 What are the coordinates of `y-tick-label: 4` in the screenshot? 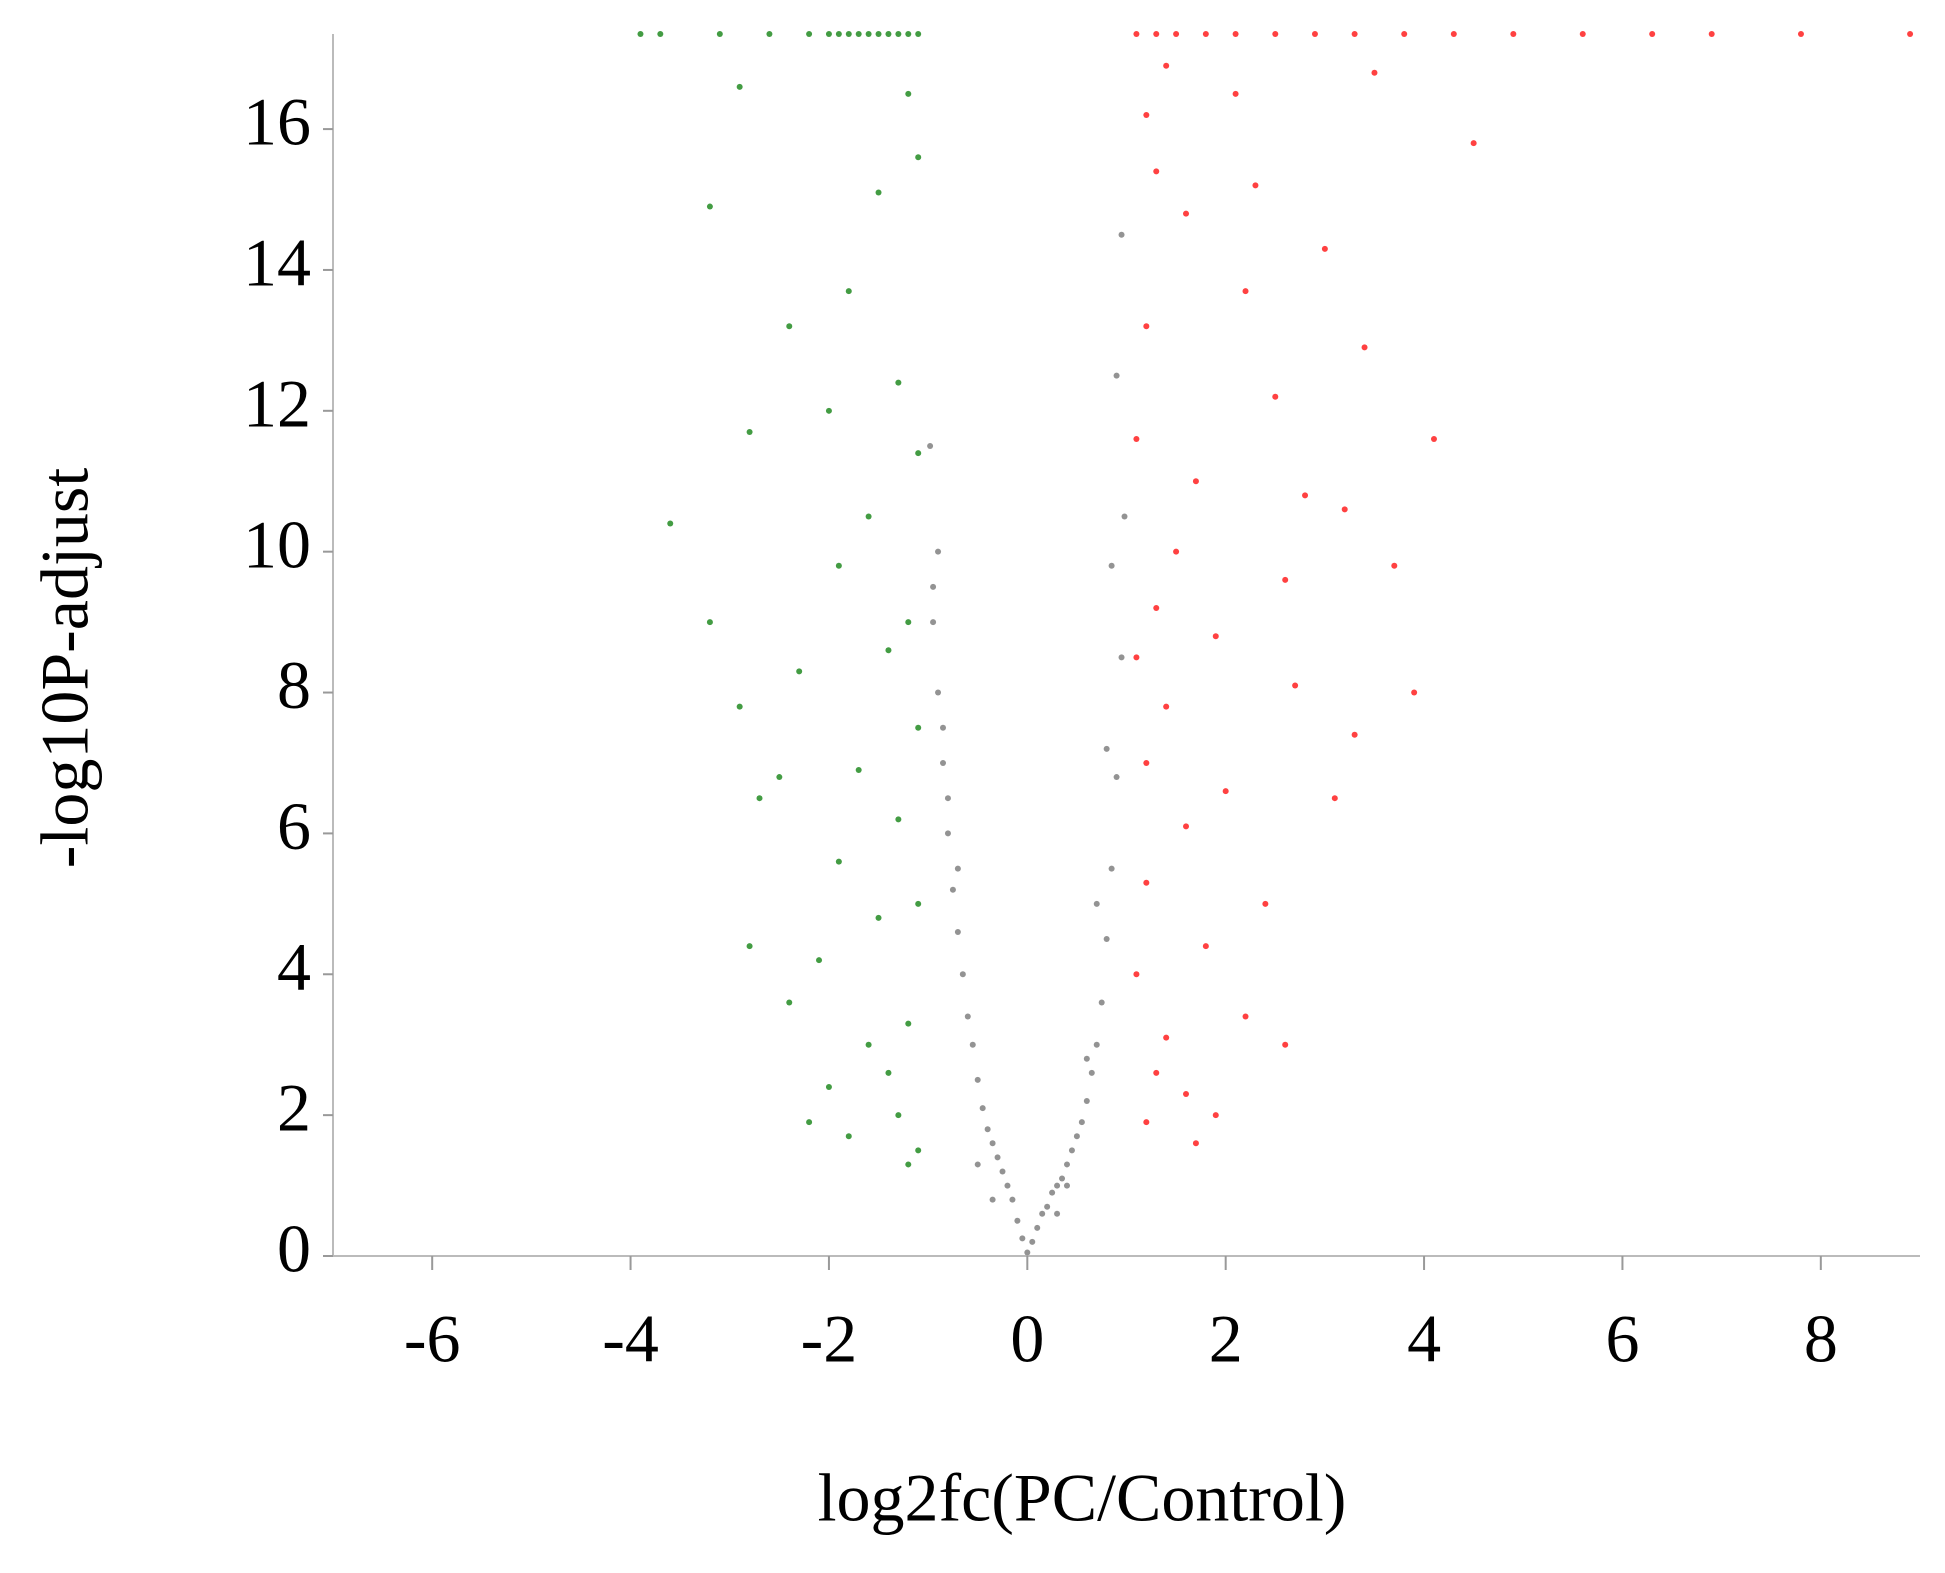 It's located at (294, 967).